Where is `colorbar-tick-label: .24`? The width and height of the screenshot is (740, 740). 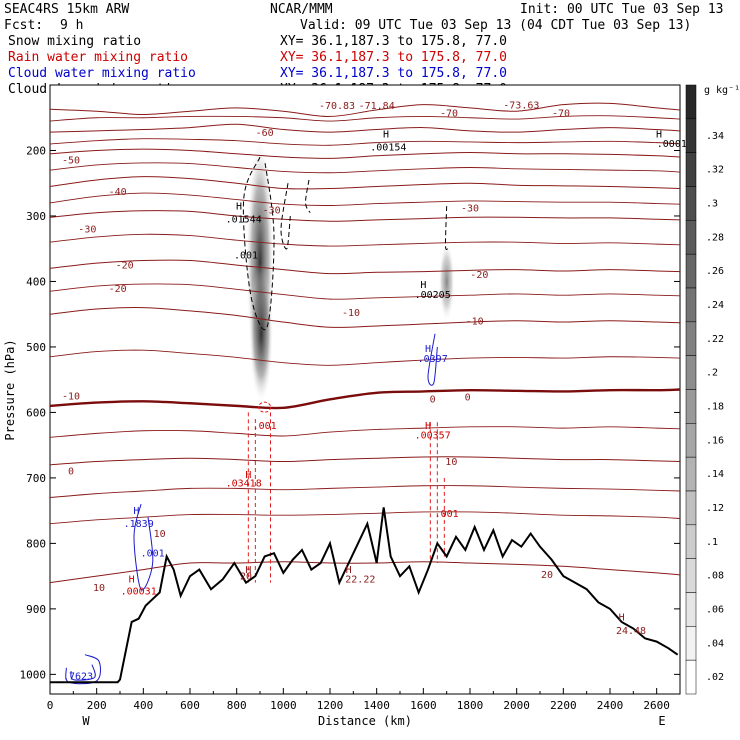
colorbar-tick-label: .24 is located at coordinates (715, 305).